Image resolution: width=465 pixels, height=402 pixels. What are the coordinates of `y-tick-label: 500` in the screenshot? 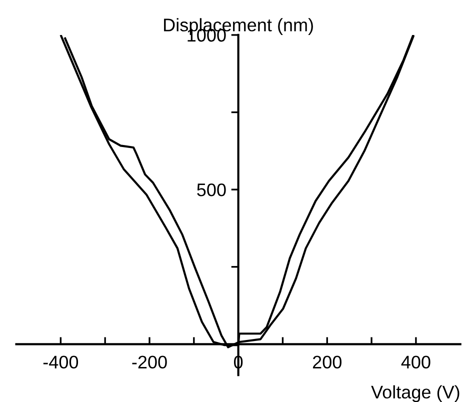 It's located at (211, 189).